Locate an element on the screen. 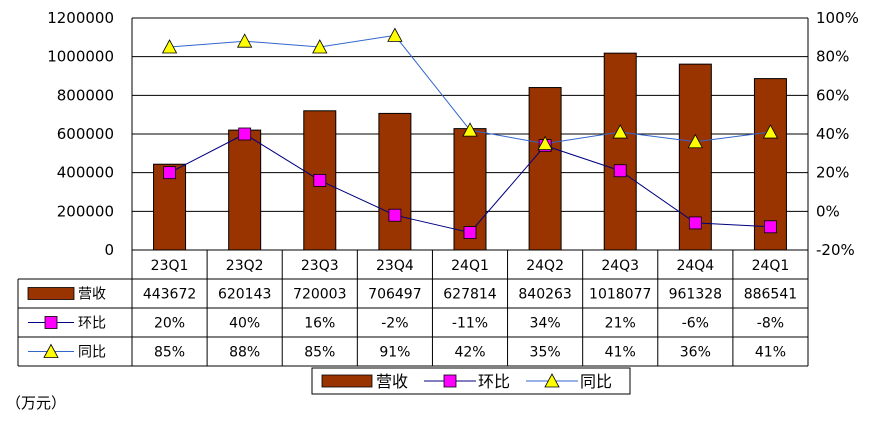  legend-yoy-marker is located at coordinates (552, 380).